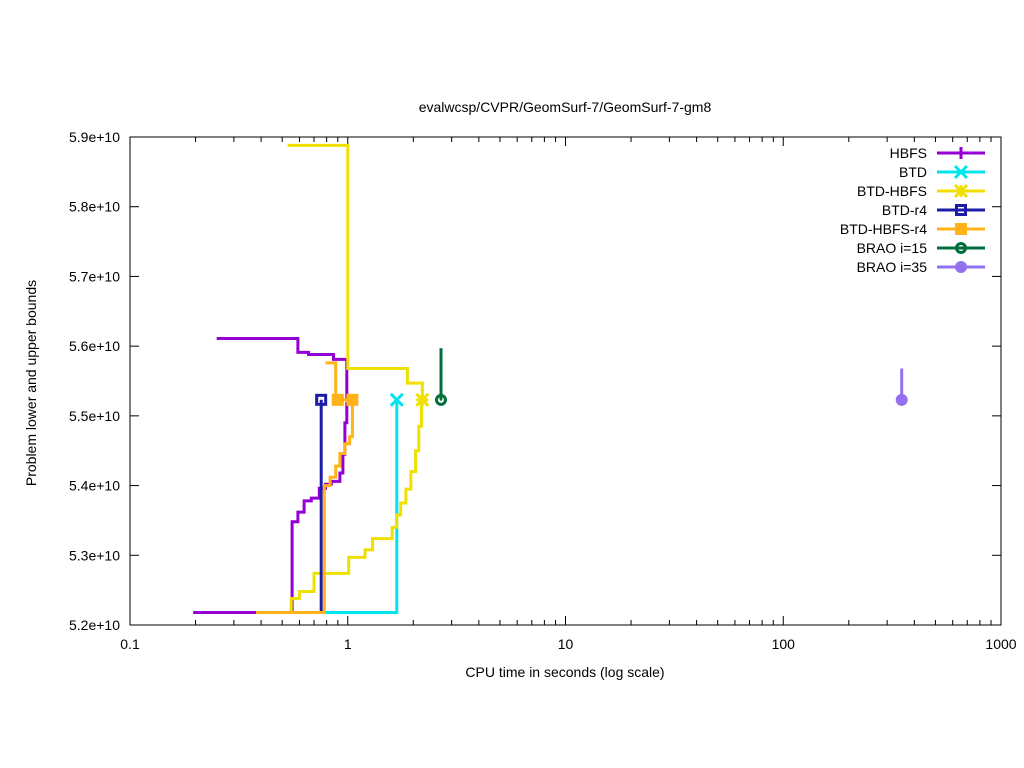  I want to click on y-axis-label: Problem lower and upper bounds, so click(31, 383).